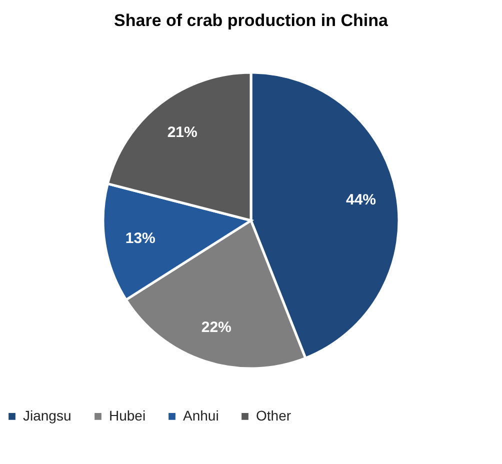  What do you see at coordinates (127, 415) in the screenshot?
I see `legend-label: Hubei` at bounding box center [127, 415].